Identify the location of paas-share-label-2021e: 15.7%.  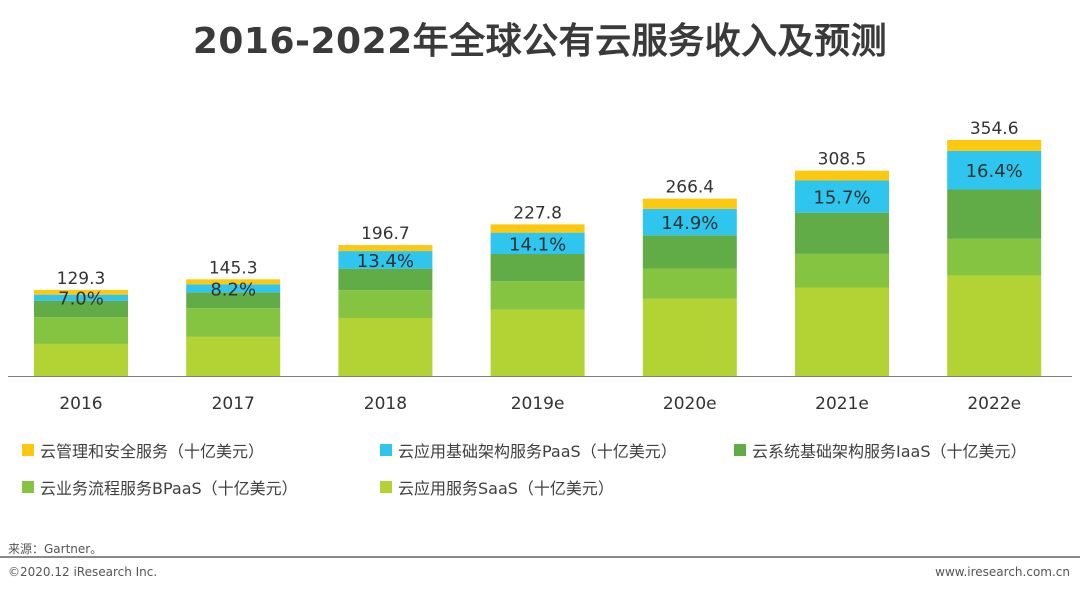
(841, 198).